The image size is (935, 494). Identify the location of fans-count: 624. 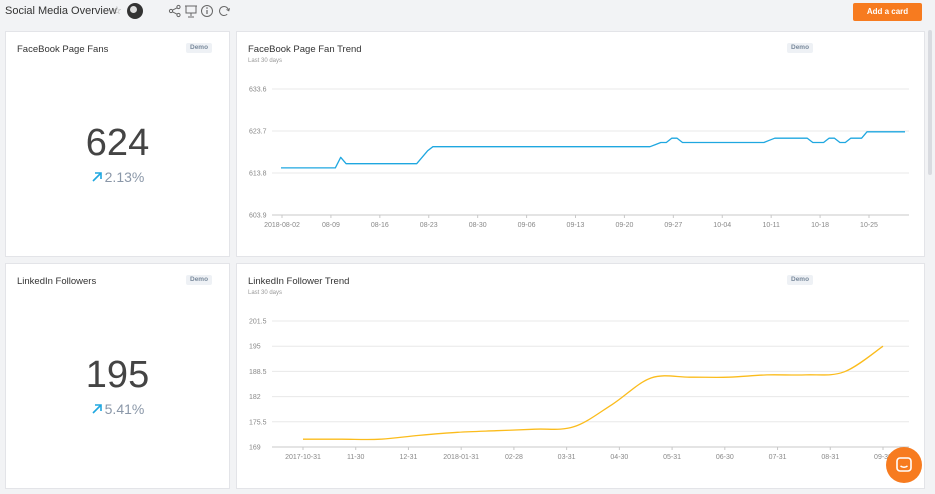
(117, 143).